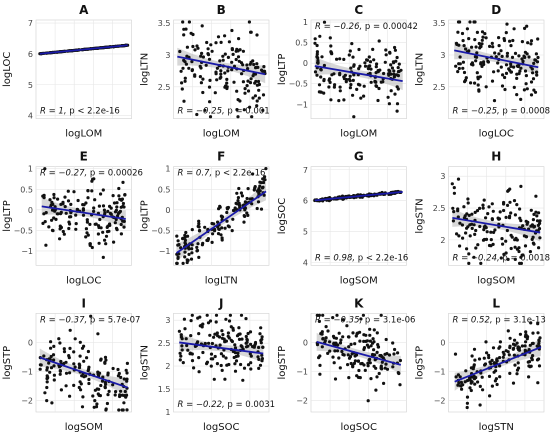  I want to click on y-tick-label: 1.5, so click(164, 389).